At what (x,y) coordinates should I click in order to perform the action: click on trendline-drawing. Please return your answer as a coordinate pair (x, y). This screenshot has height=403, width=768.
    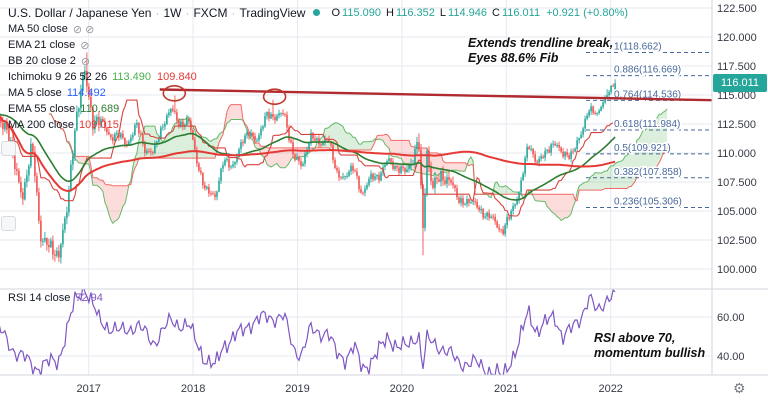
    Looking at the image, I should click on (436, 95).